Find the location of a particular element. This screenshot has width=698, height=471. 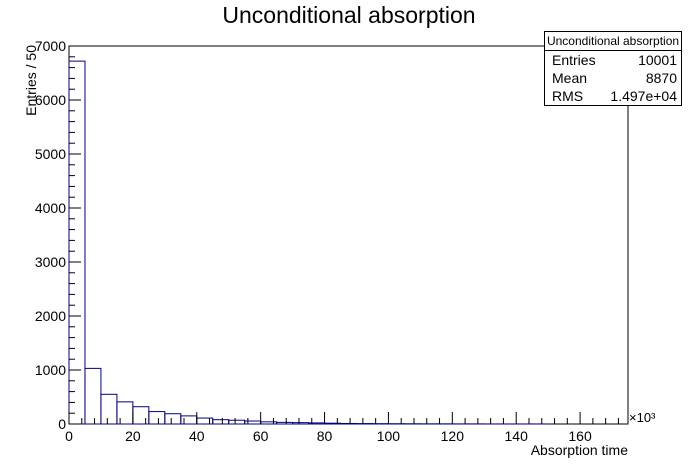

x-tick-label: 20 is located at coordinates (133, 436).